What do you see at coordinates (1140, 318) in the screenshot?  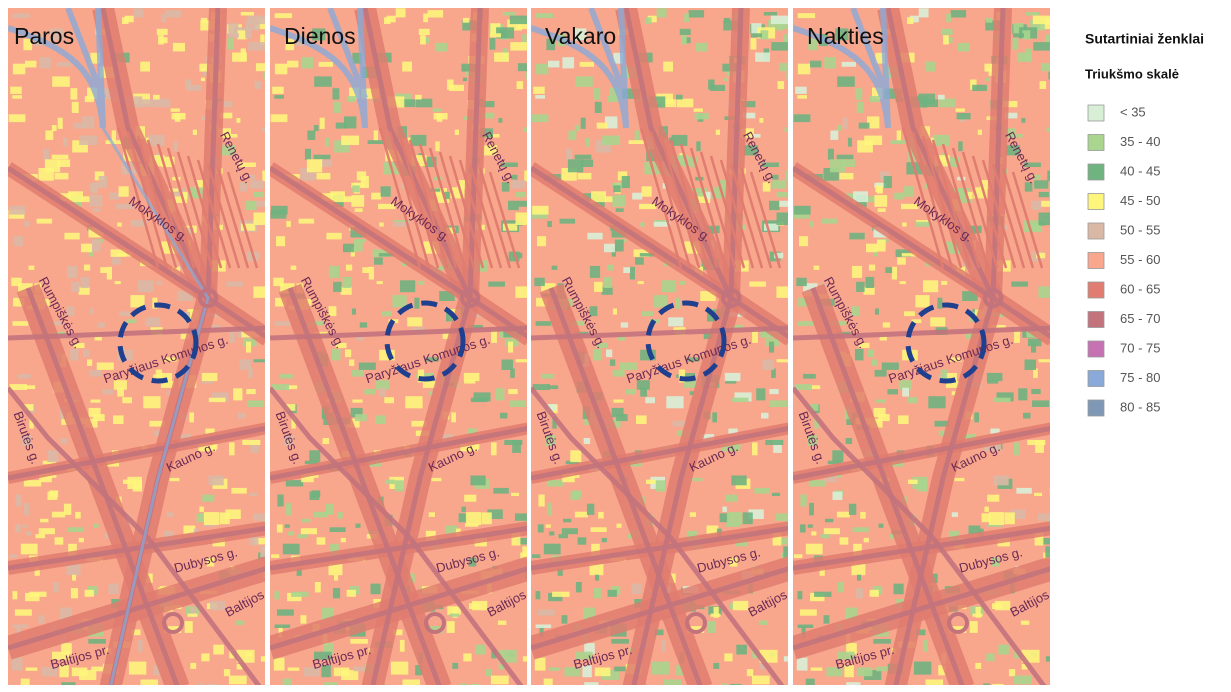 I see `legend-label: 65 - 70` at bounding box center [1140, 318].